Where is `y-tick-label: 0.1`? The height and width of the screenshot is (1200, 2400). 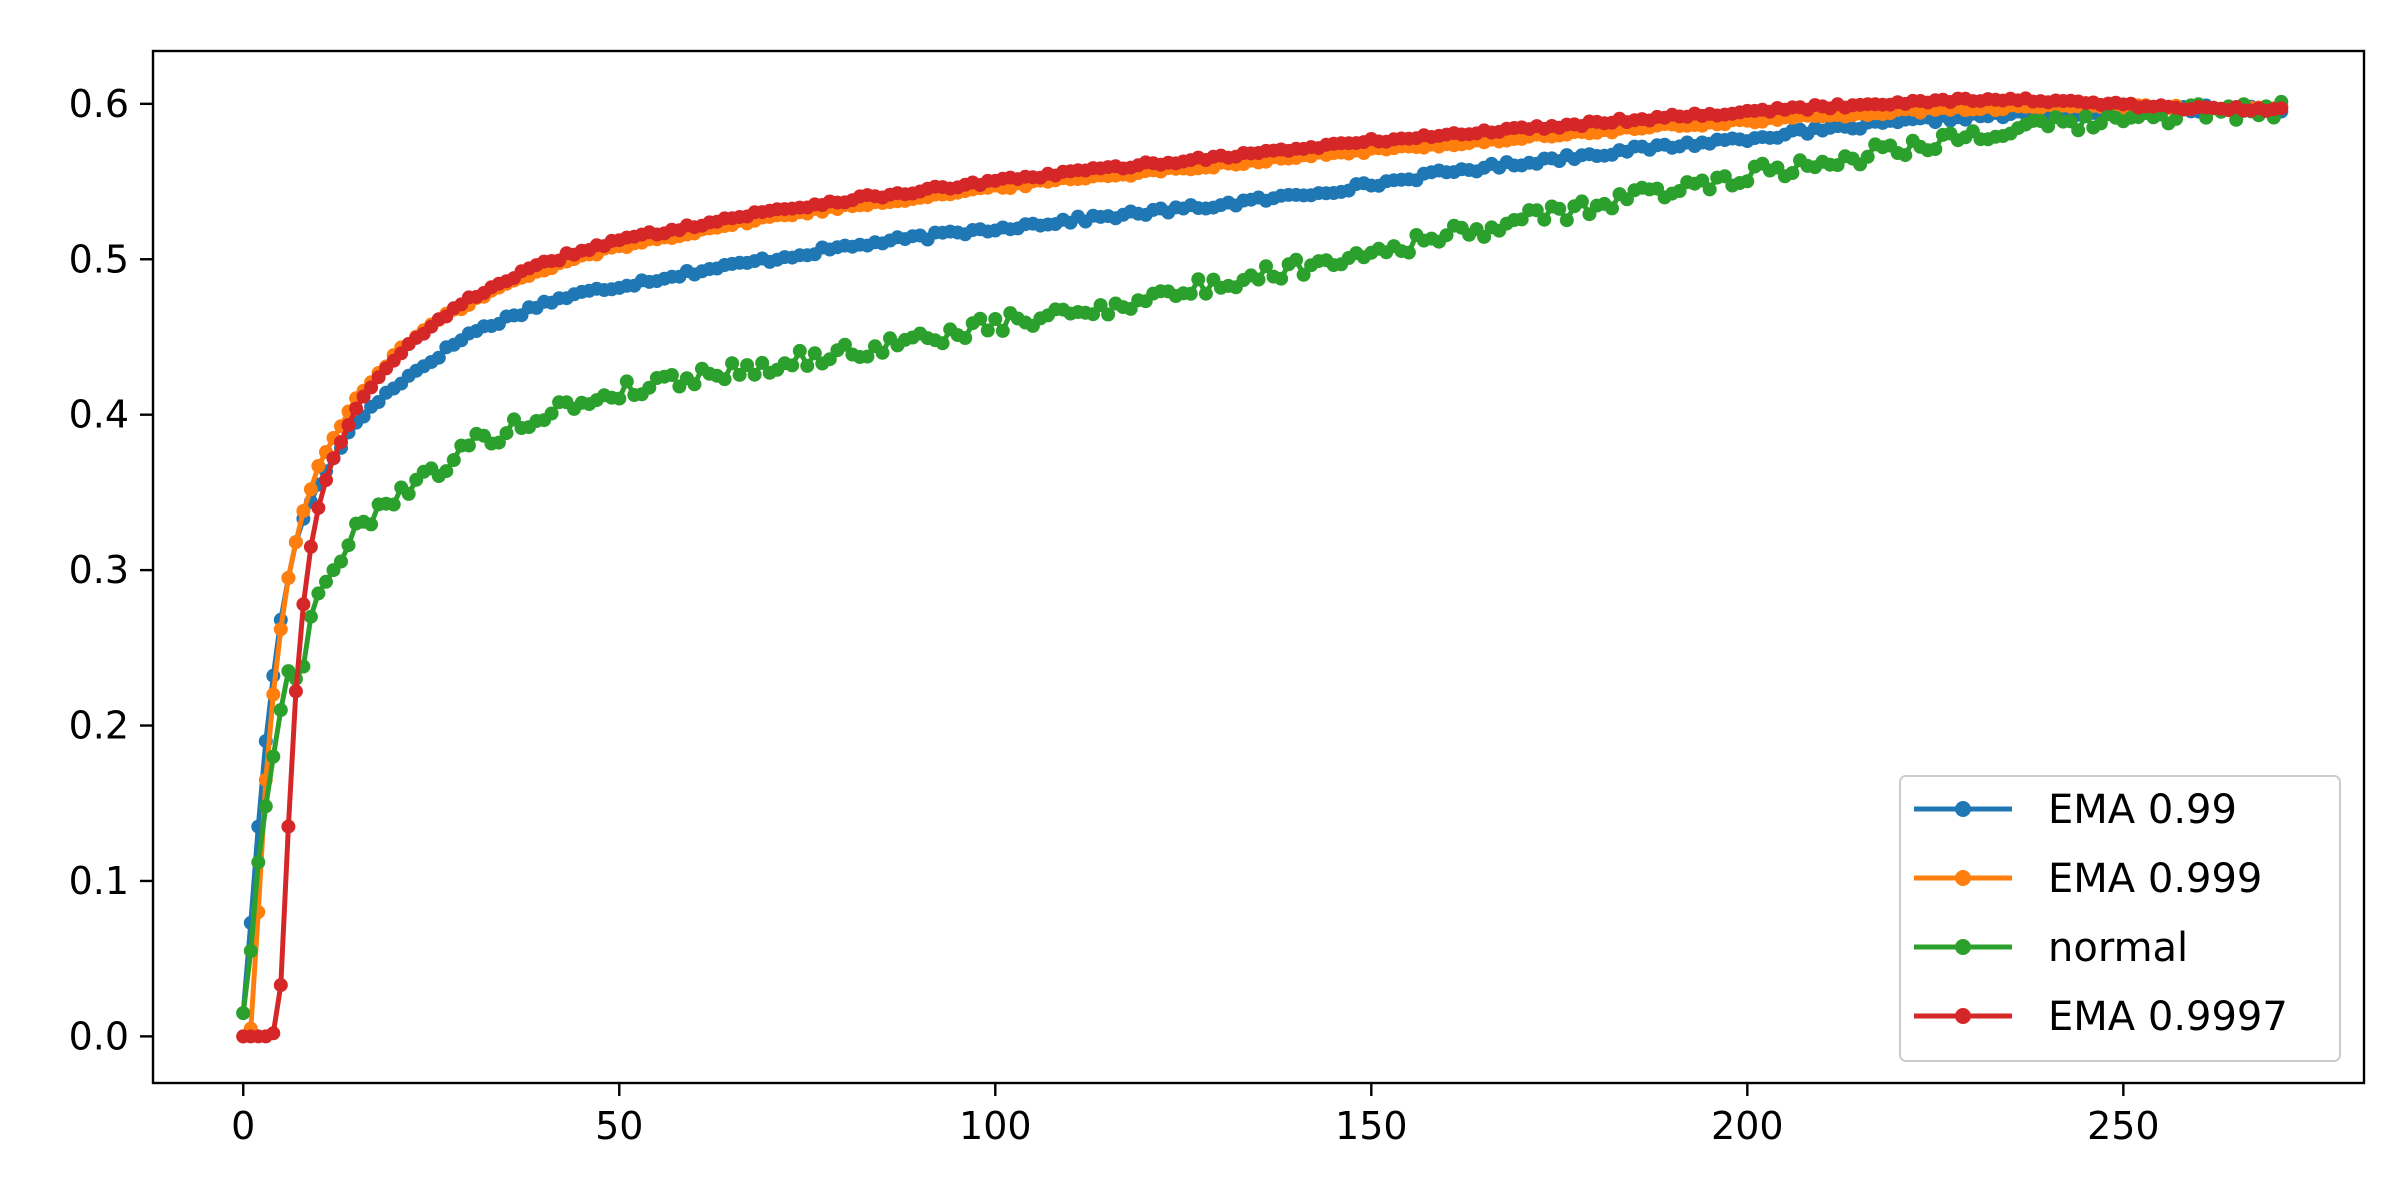
y-tick-label: 0.1 is located at coordinates (99, 881).